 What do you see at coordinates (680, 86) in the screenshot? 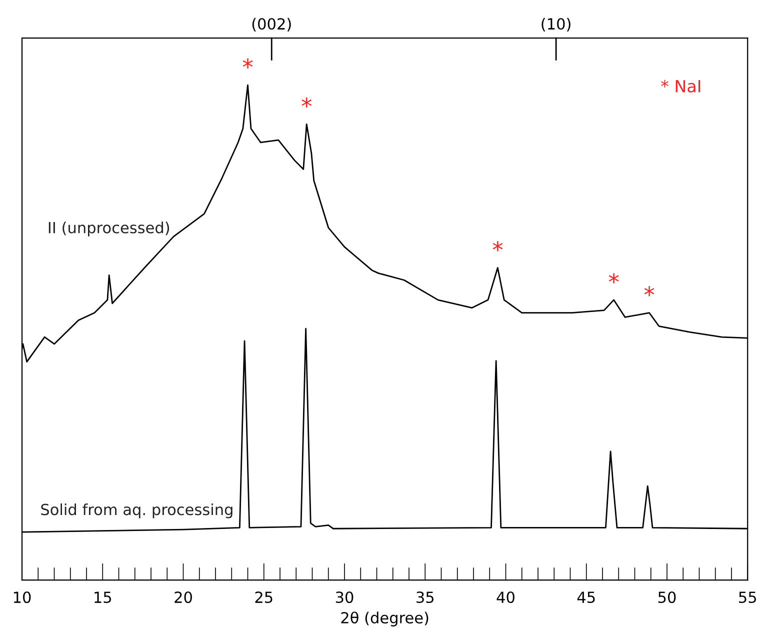
I see `annotation: * NaI` at bounding box center [680, 86].